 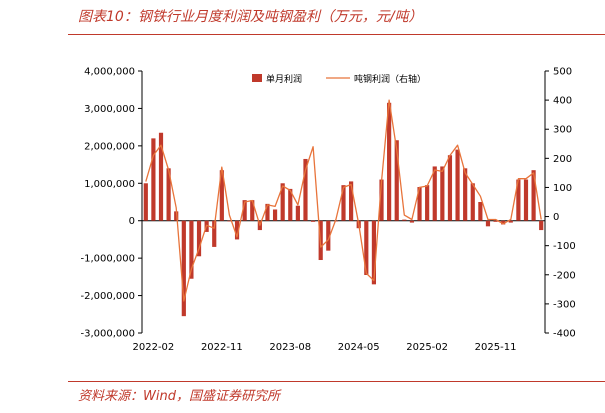 I want to click on legend-label-bar: 单月利润, so click(x=284, y=79).